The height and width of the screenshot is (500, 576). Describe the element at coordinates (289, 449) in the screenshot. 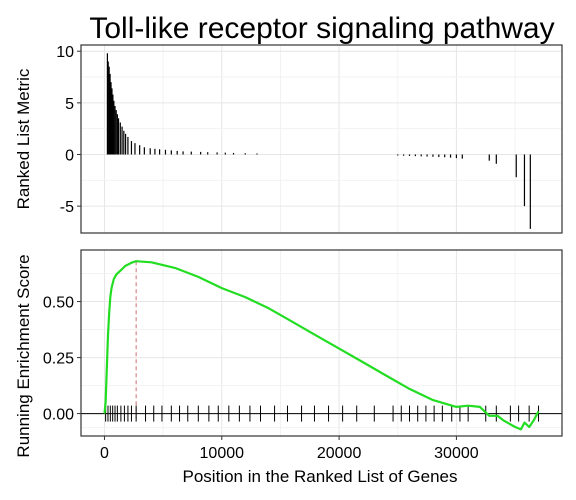

I see `enrichment-x-ticks: 0 10000 20000 30000` at that location.